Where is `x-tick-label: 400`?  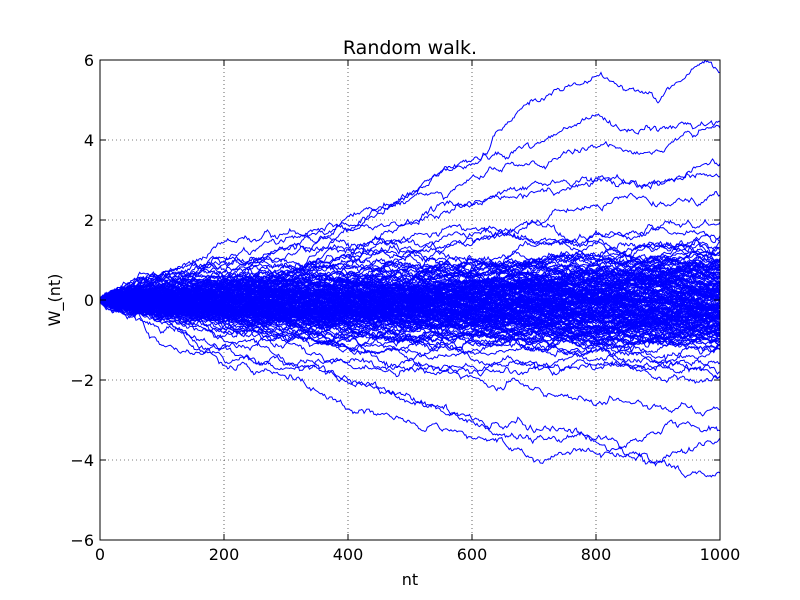 x-tick-label: 400 is located at coordinates (348, 554).